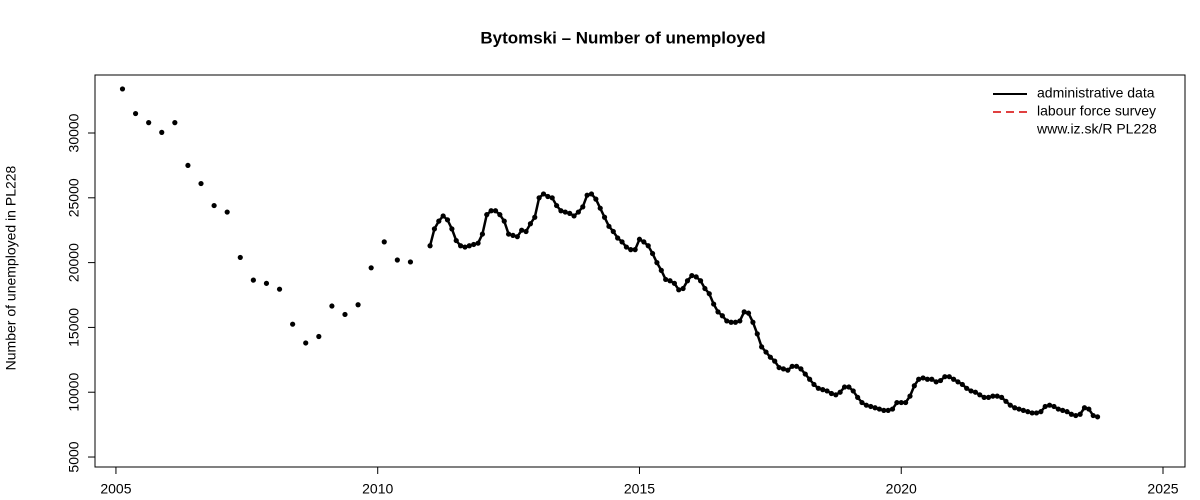 The image size is (1200, 500). I want to click on y-tick-label: 30000, so click(74, 132).